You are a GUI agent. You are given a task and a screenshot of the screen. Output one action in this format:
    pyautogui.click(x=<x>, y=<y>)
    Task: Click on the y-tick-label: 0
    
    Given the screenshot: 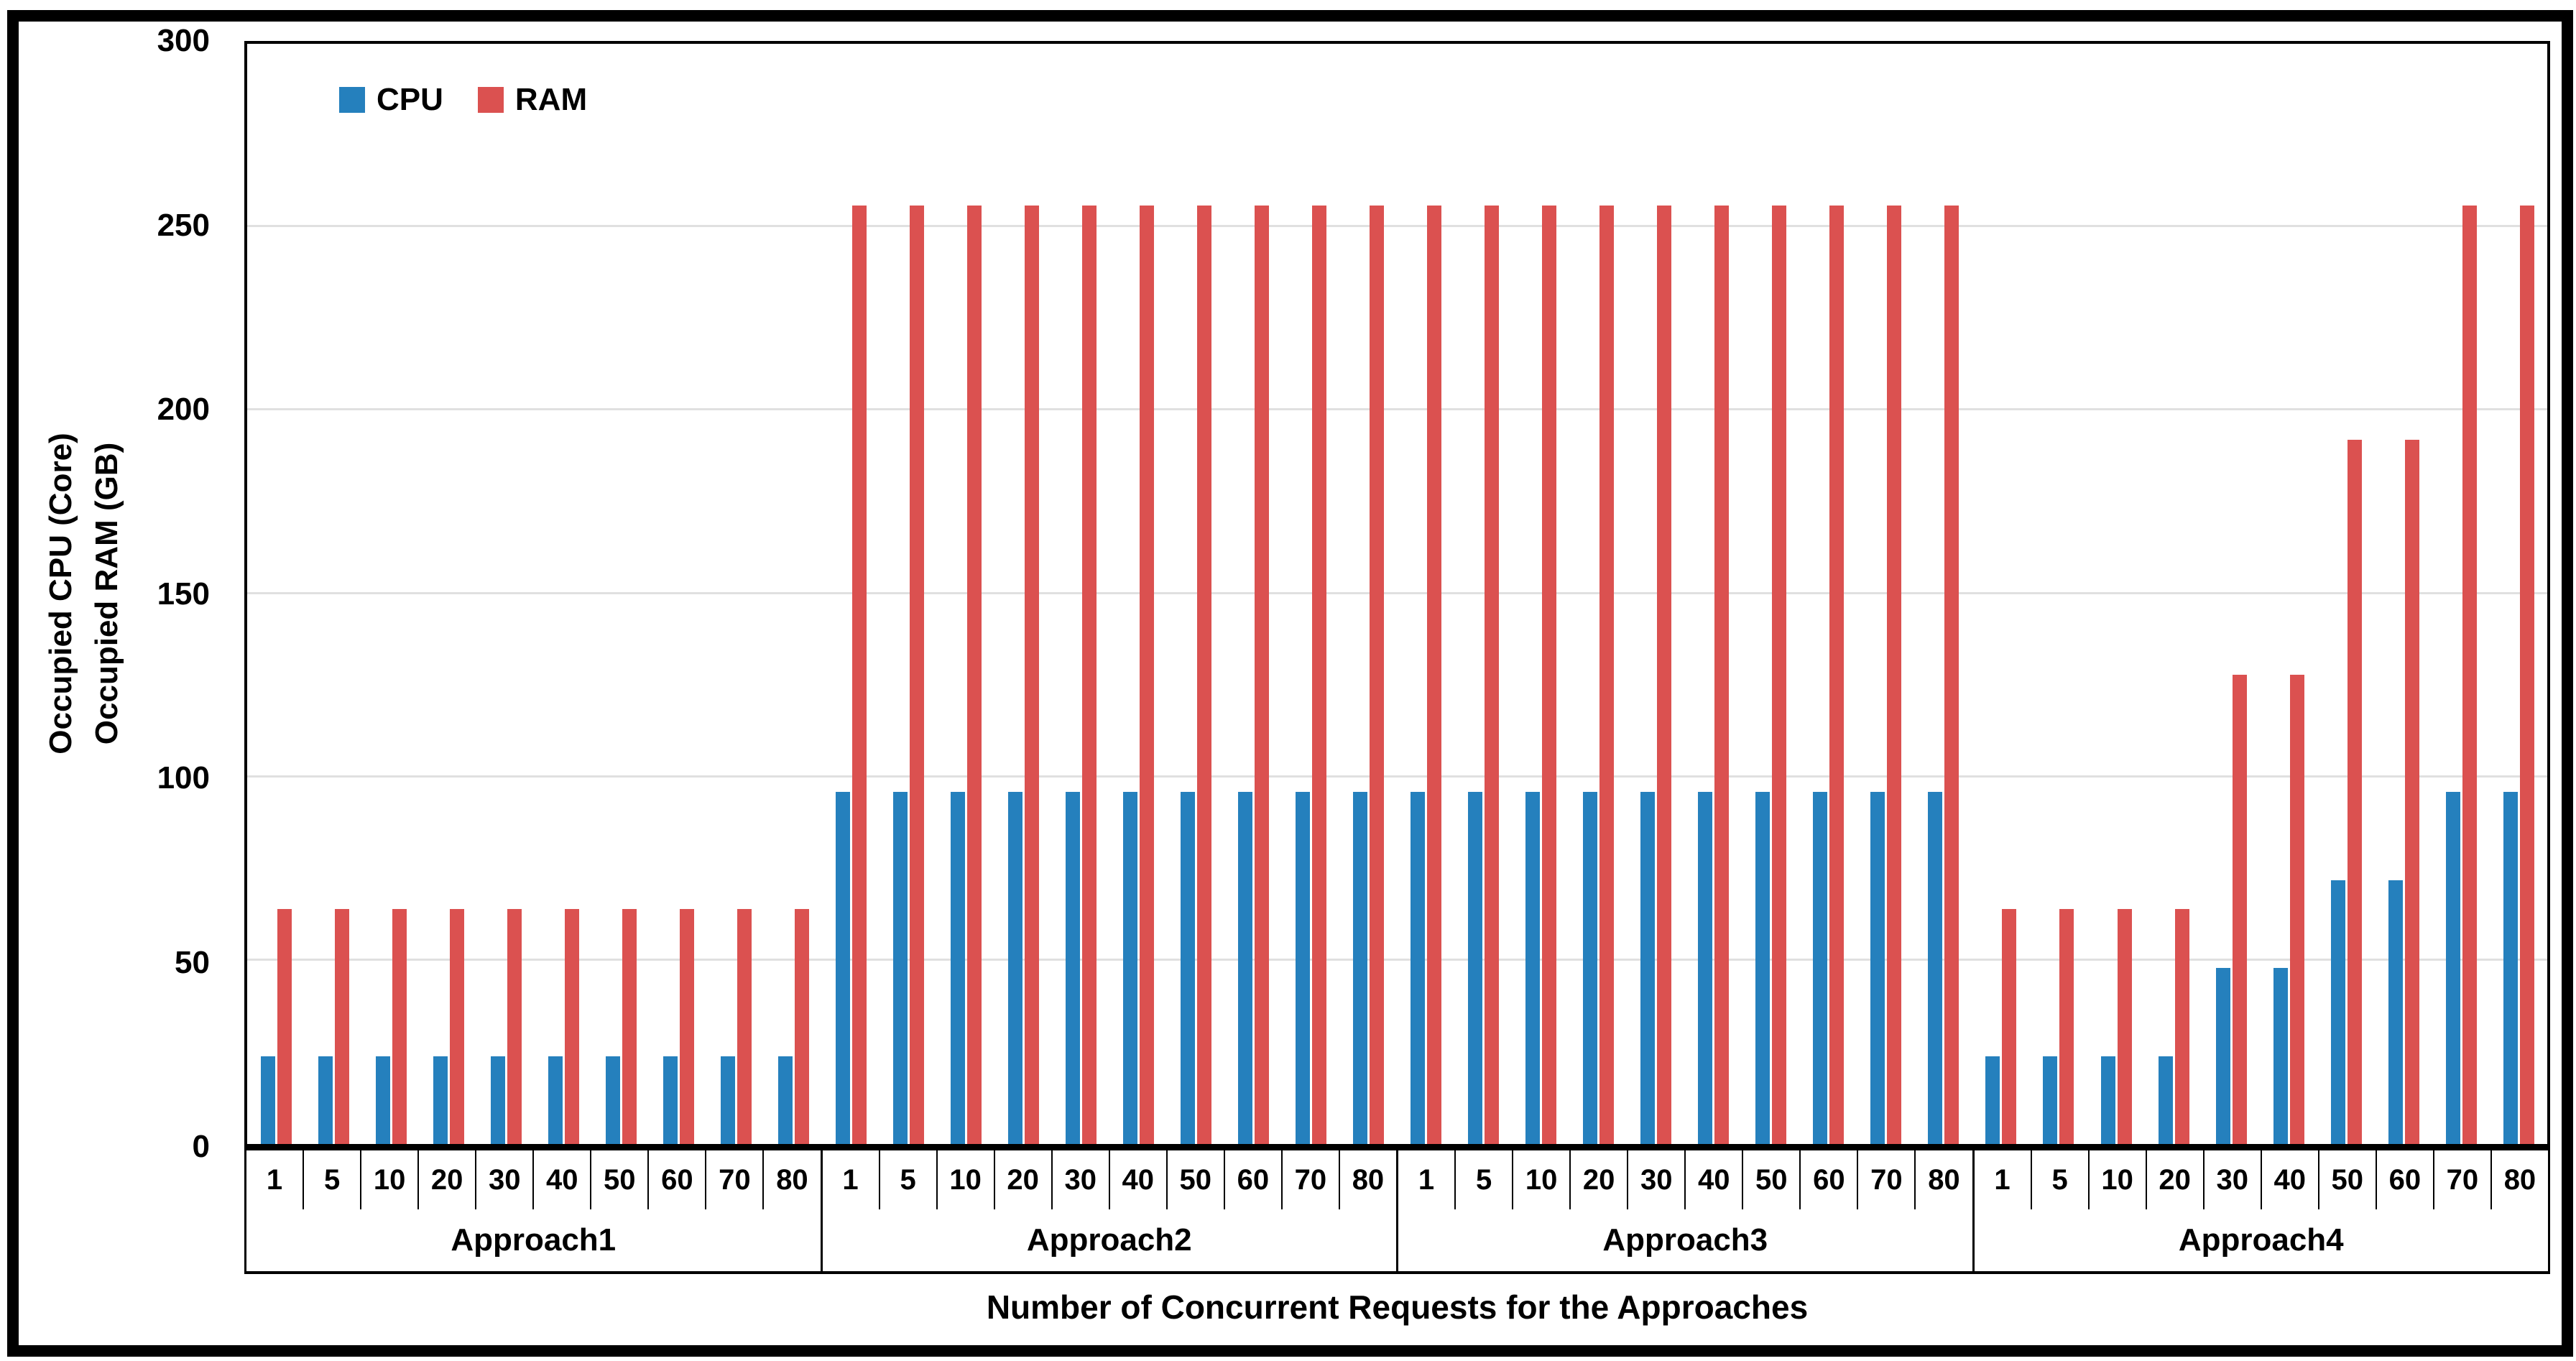 What is the action you would take?
    pyautogui.click(x=201, y=1146)
    